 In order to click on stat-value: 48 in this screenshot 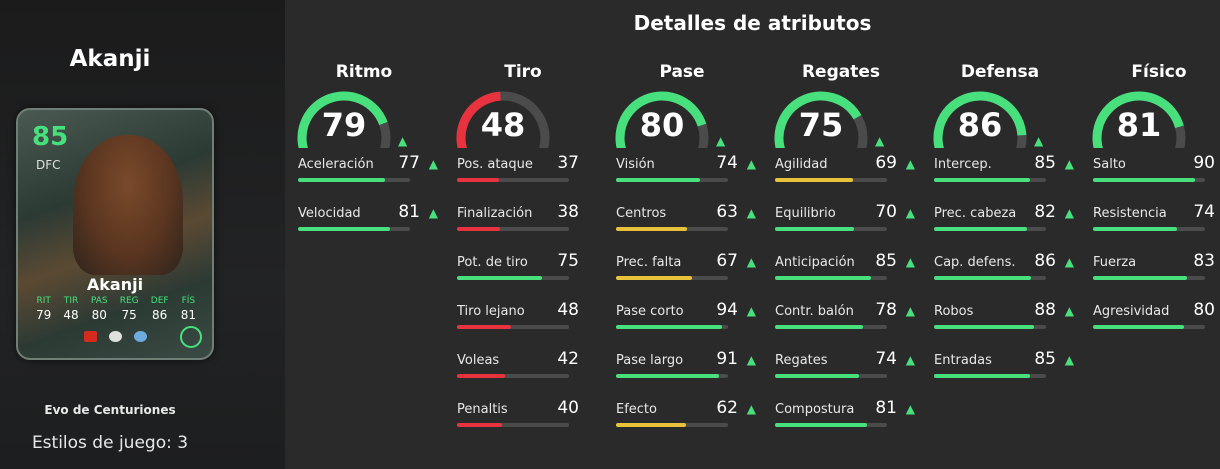, I will do `click(568, 310)`.